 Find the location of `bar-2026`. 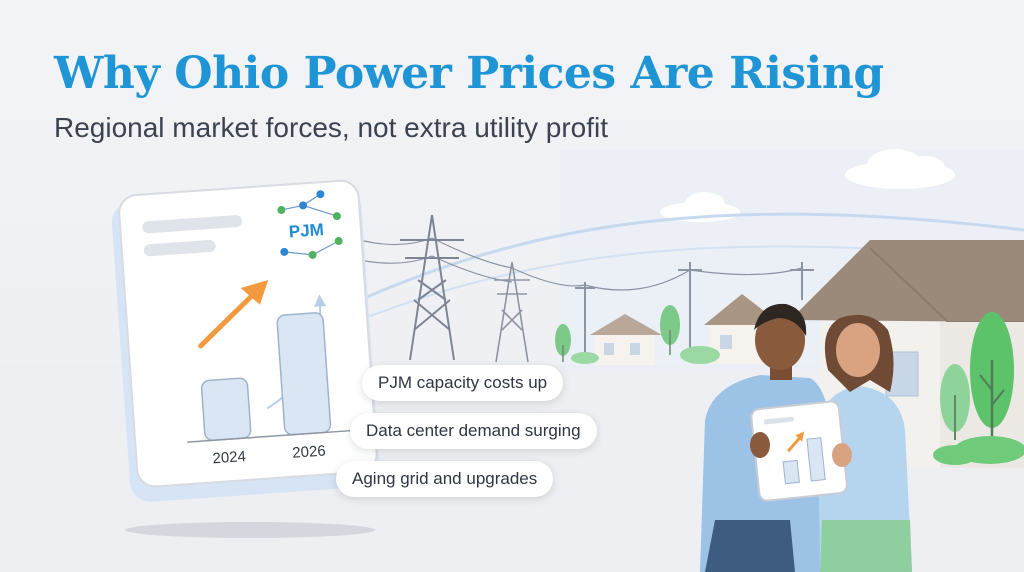

bar-2026 is located at coordinates (304, 374).